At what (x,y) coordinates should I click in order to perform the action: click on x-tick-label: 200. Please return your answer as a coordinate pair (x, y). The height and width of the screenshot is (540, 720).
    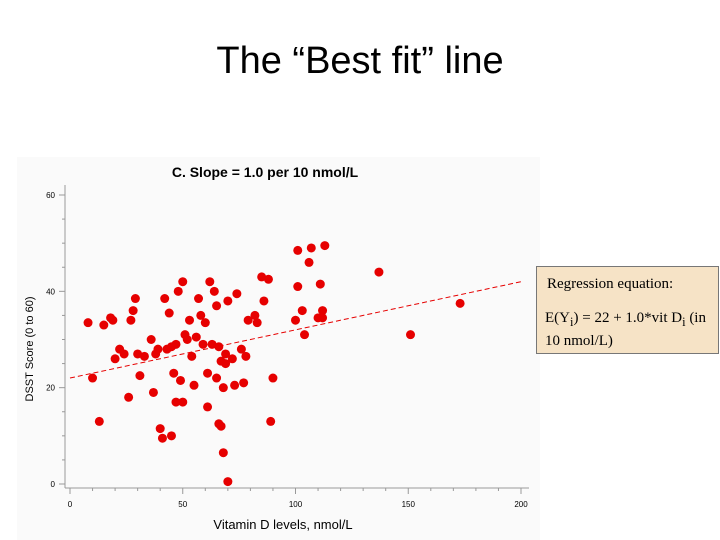
    Looking at the image, I should click on (521, 504).